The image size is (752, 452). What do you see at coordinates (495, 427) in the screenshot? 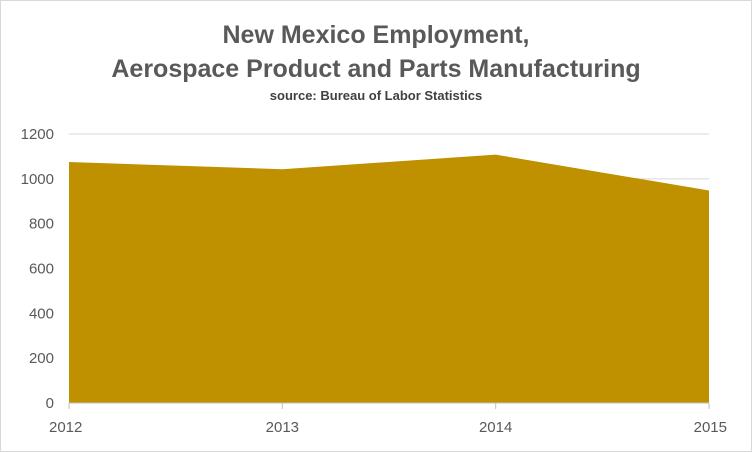
I see `x-tick-label: 2014` at bounding box center [495, 427].